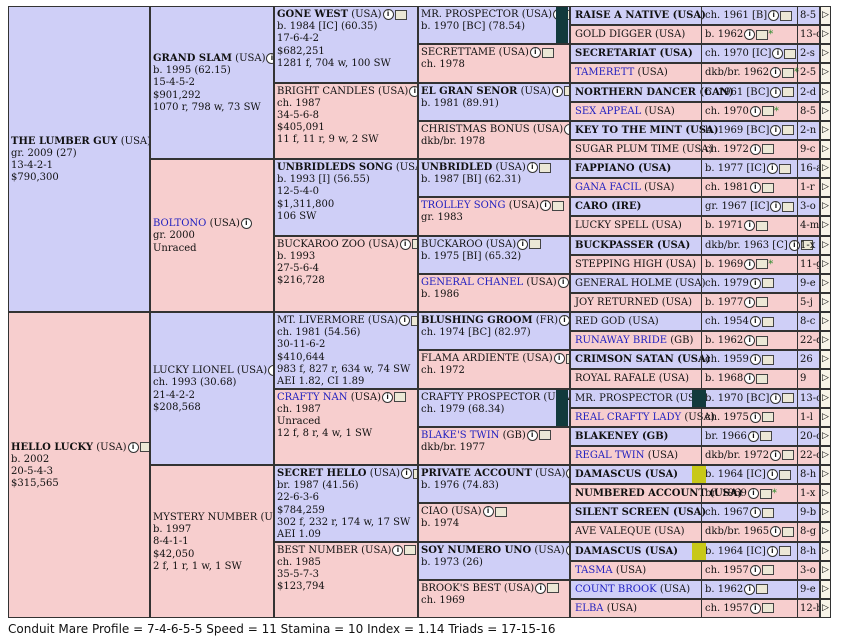 This screenshot has width=842, height=641. Describe the element at coordinates (617, 321) in the screenshot. I see `horse-name-link: RED GOD (USA)` at that location.